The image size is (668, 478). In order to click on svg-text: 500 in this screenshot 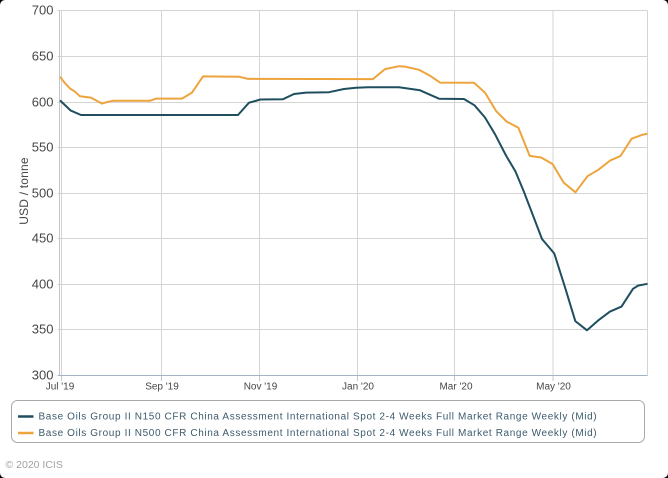, I will do `click(43, 192)`.